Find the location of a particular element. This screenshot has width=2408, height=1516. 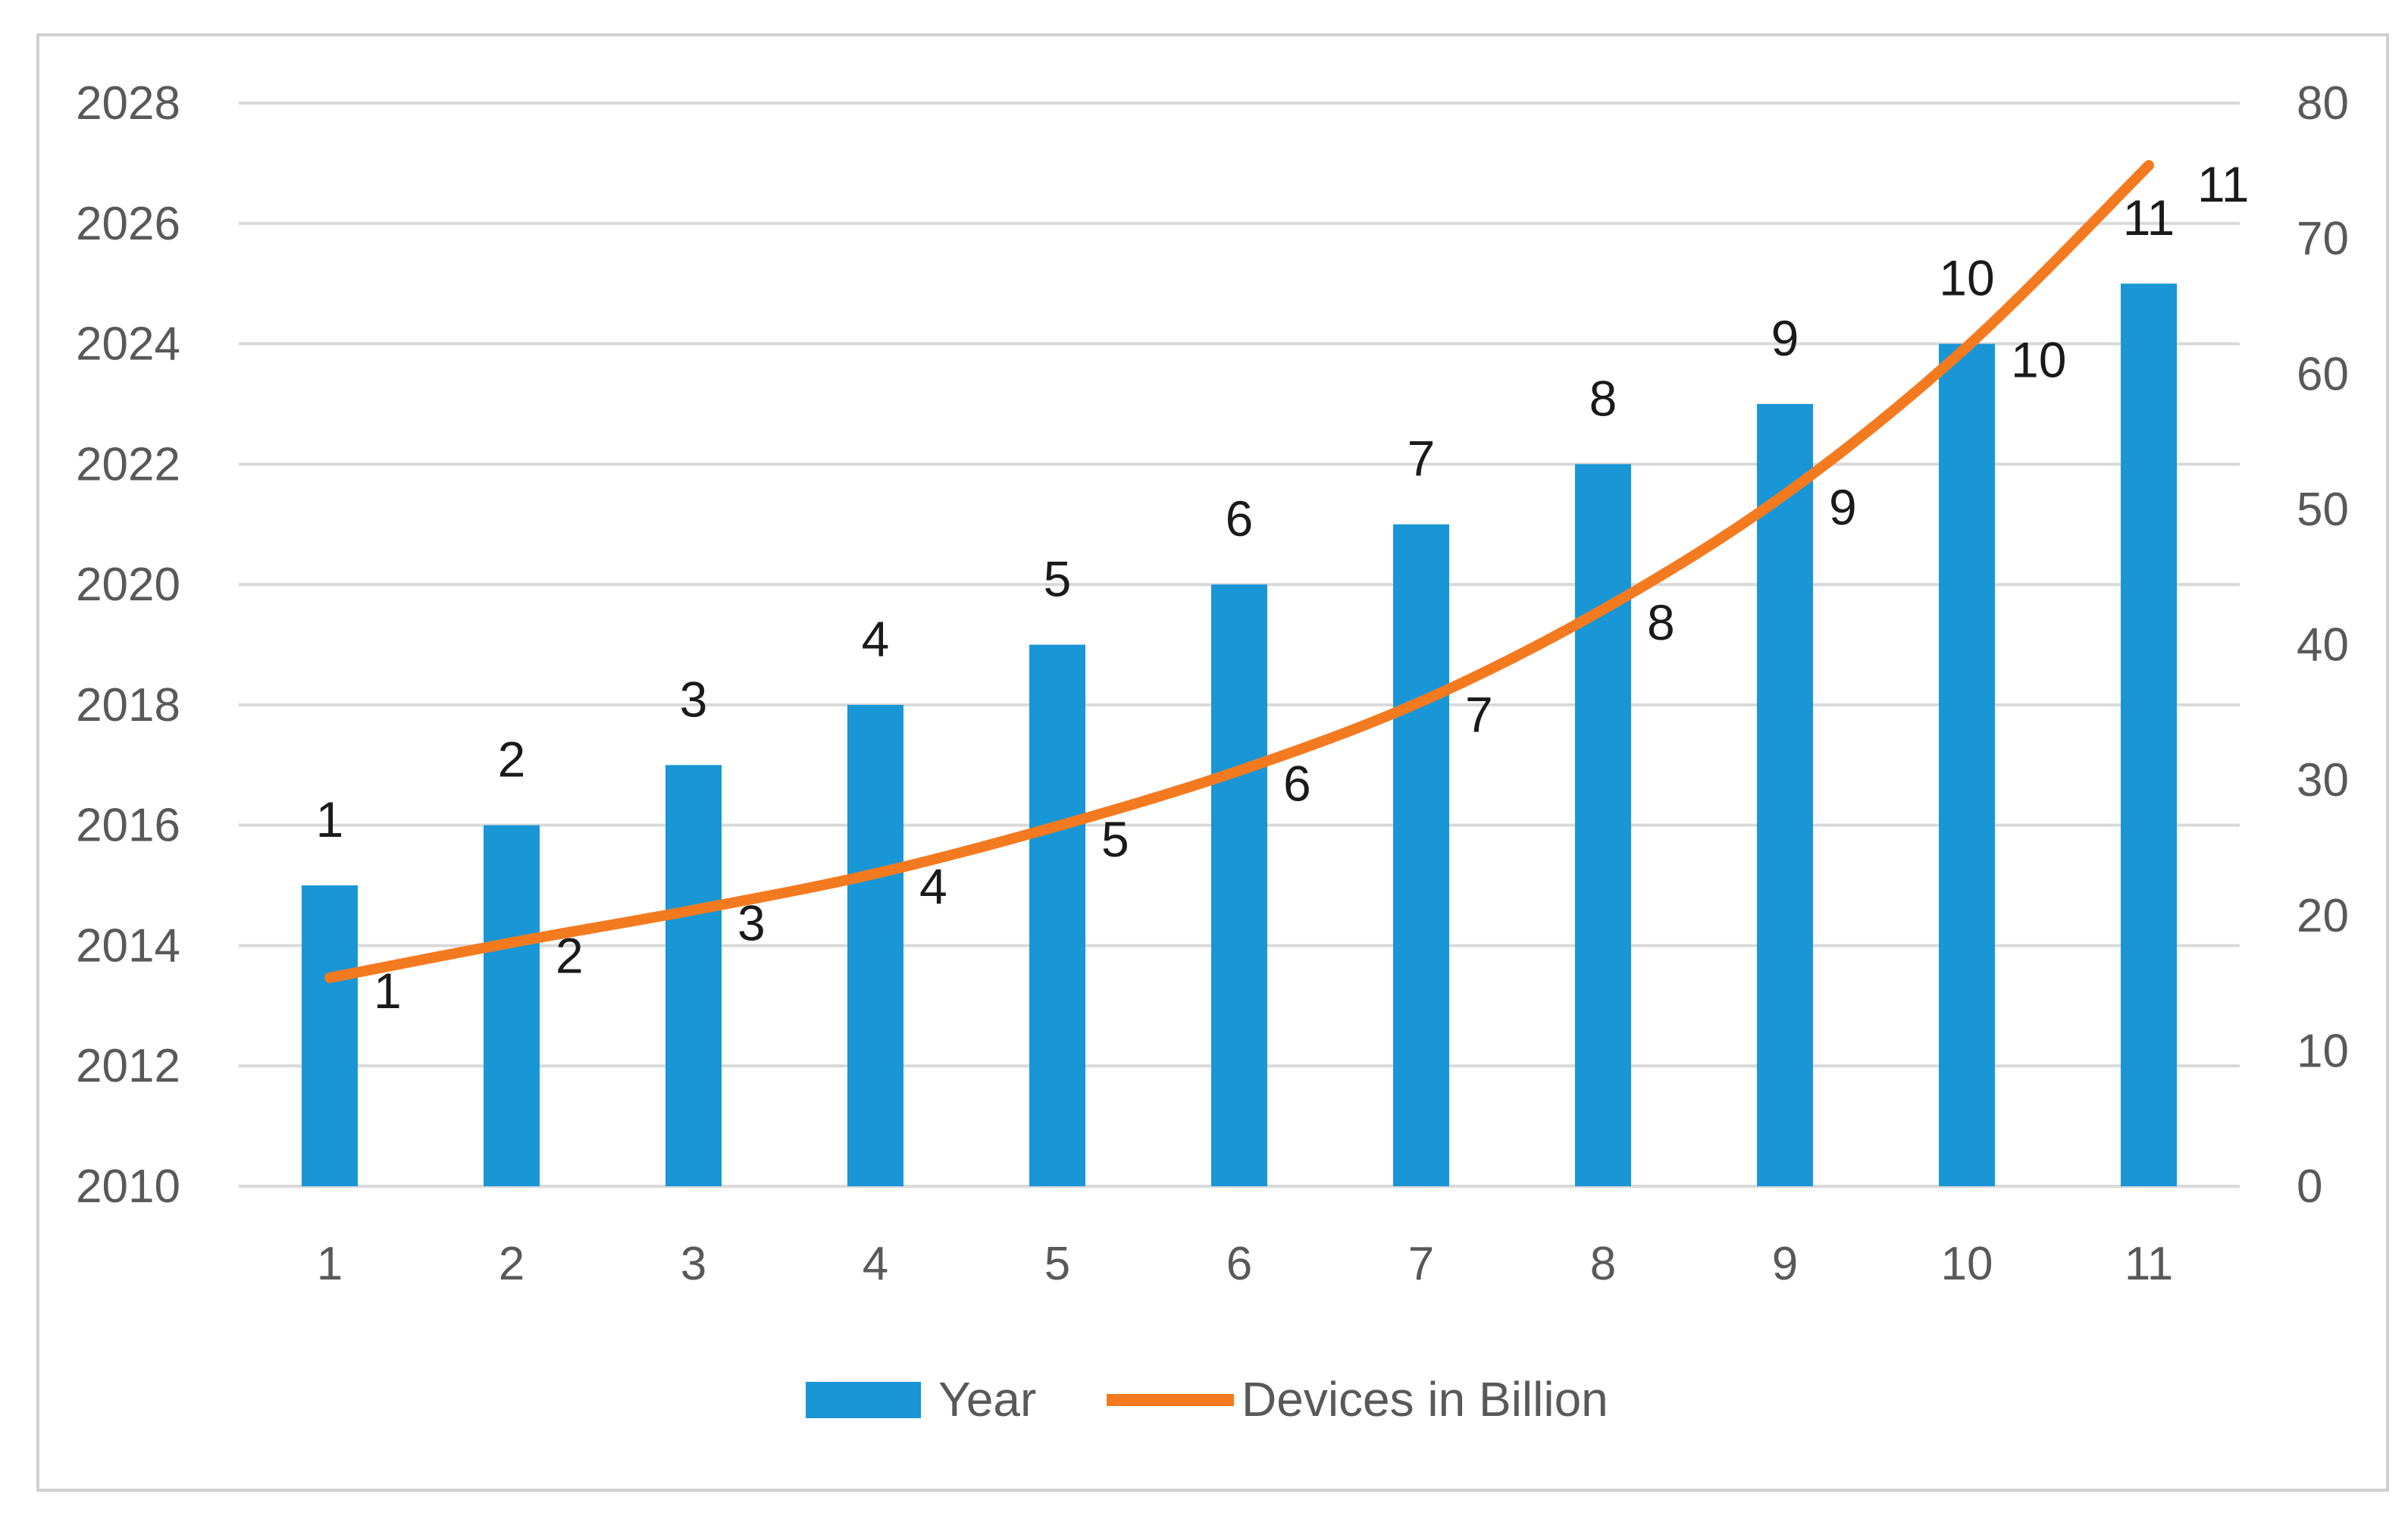

left-axis-tick-label: 2022 is located at coordinates (128, 464).